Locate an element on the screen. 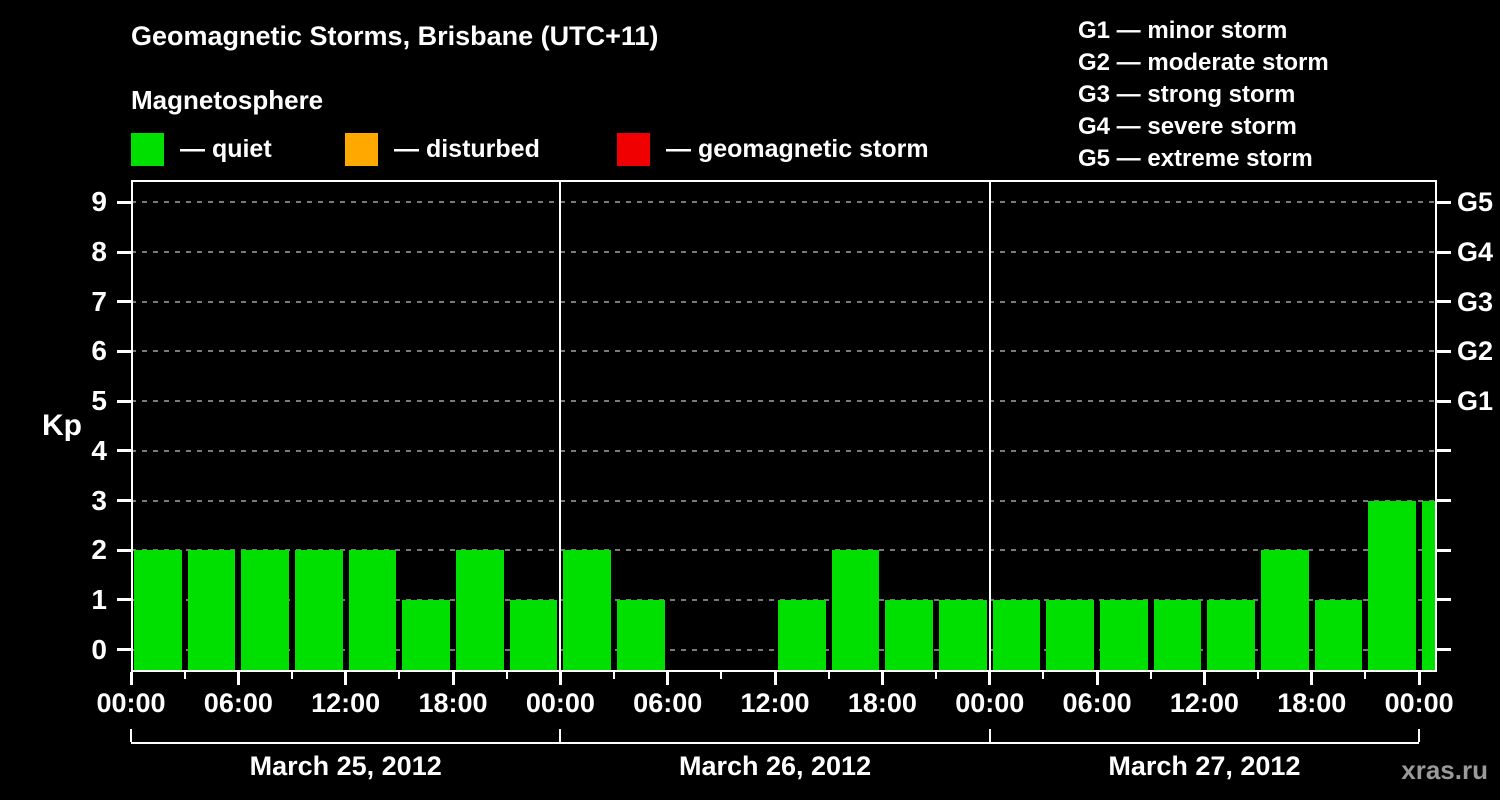 The image size is (1500, 800). g-scale-line-g1: G1 — minor storm is located at coordinates (1183, 30).